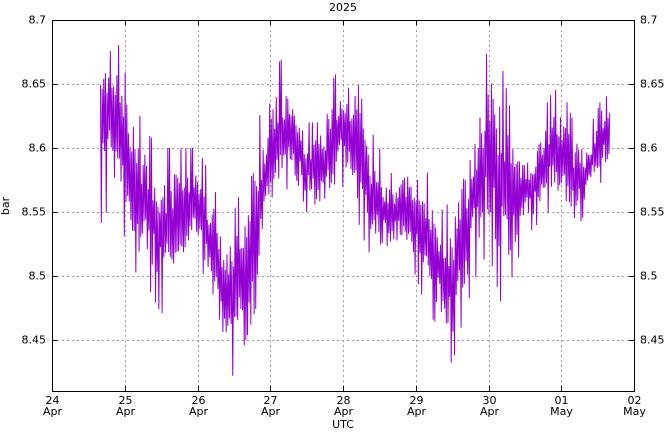  What do you see at coordinates (652, 84) in the screenshot?
I see `y-tick-label-right: 8.65` at bounding box center [652, 84].